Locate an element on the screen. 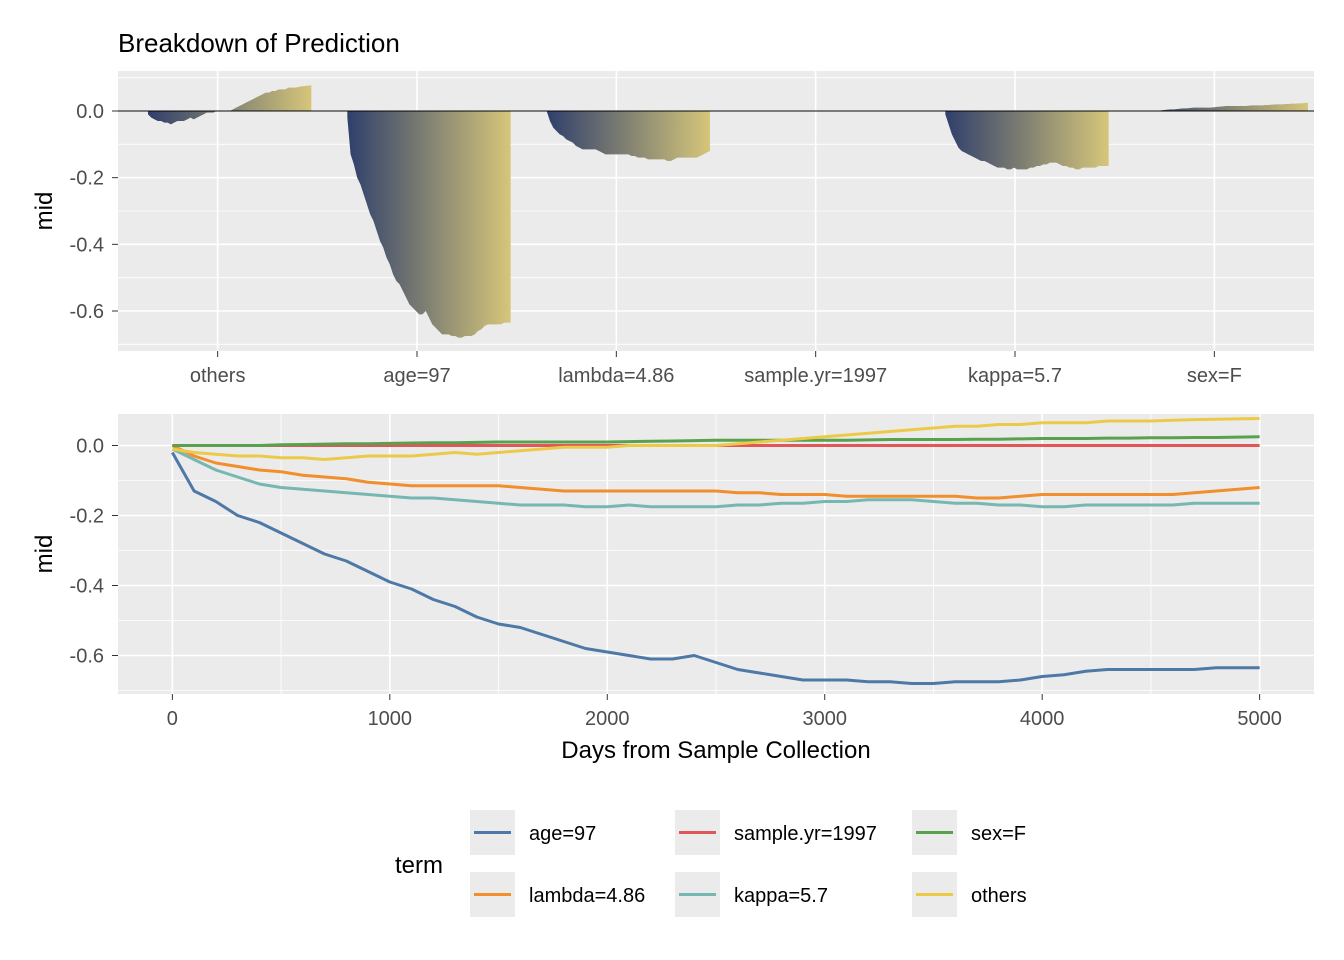  bottom-x-tick-label: 5000 is located at coordinates (1259, 719).